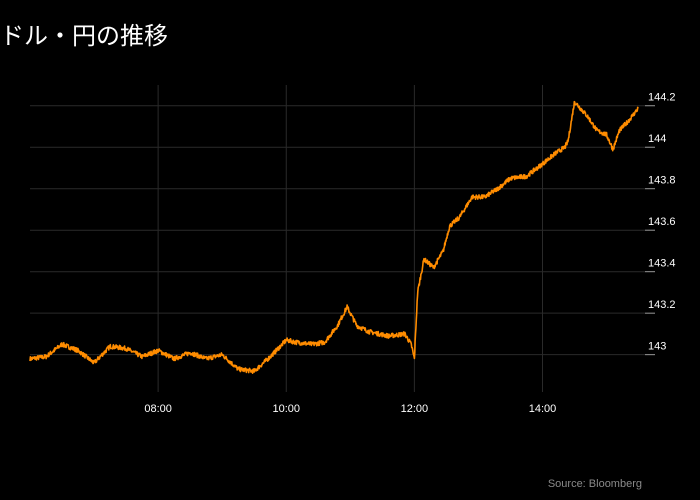 Image resolution: width=700 pixels, height=500 pixels. What do you see at coordinates (350, 409) in the screenshot?
I see `x-axis: 08:00 10:00 12:00 14:00` at bounding box center [350, 409].